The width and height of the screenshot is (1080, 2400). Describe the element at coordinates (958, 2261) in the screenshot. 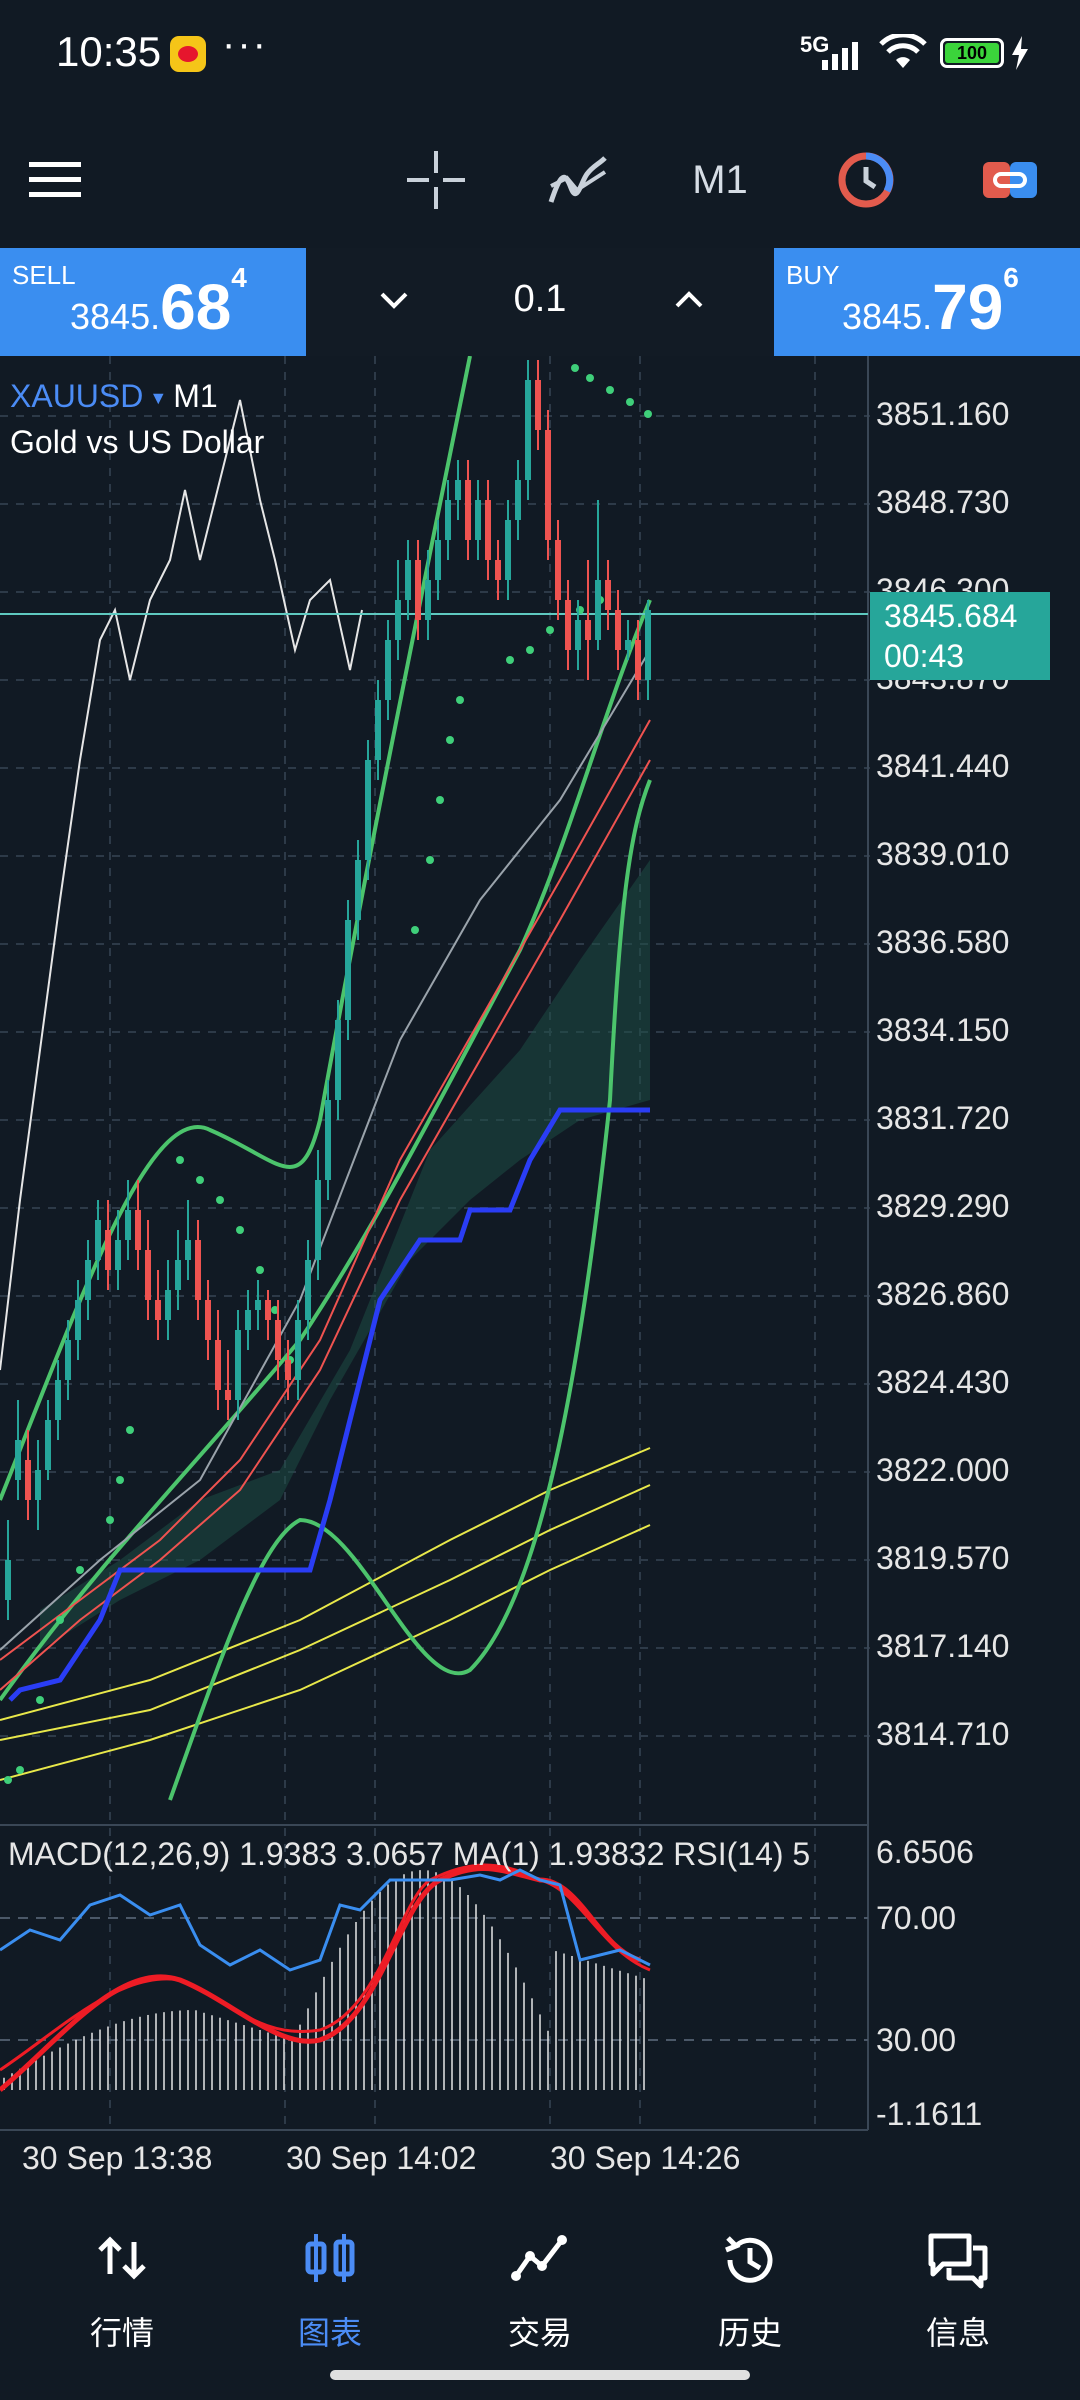

I see `messages-icon` at that location.